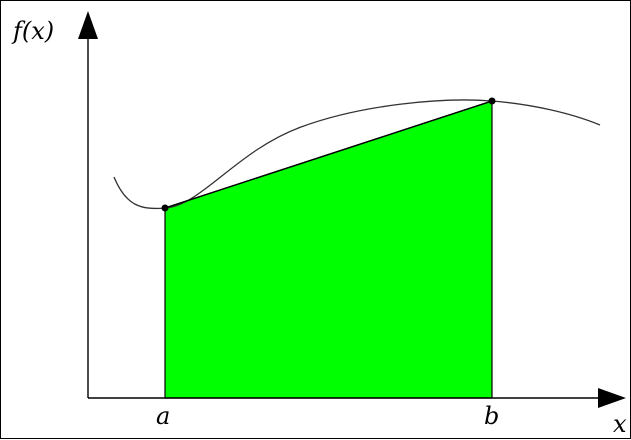 The height and width of the screenshot is (440, 631). What do you see at coordinates (32, 31) in the screenshot?
I see `y-axis-label: f(x)` at bounding box center [32, 31].